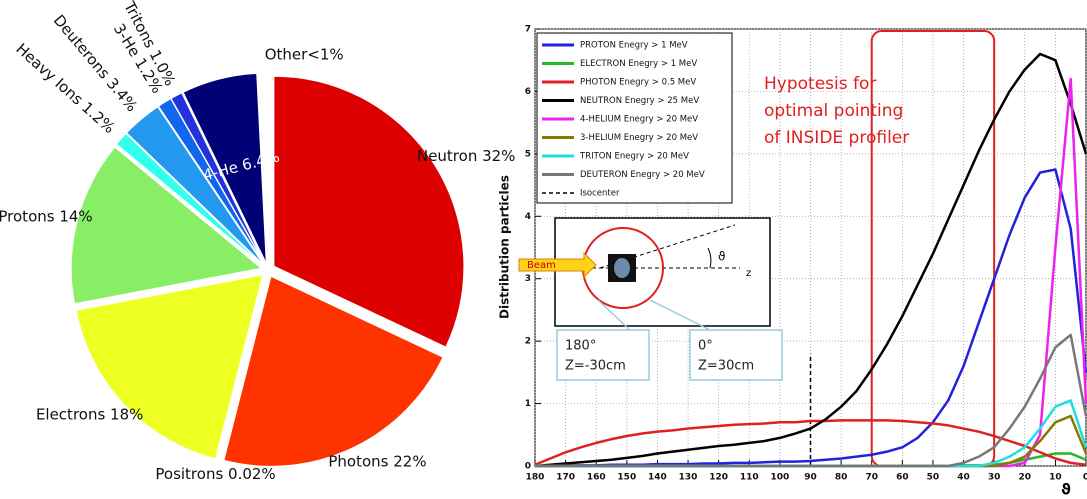 This screenshot has height=499, width=1087. What do you see at coordinates (639, 138) in the screenshot?
I see `legend-label: 3-HELIUM Enegry > 20 MeV` at bounding box center [639, 138].